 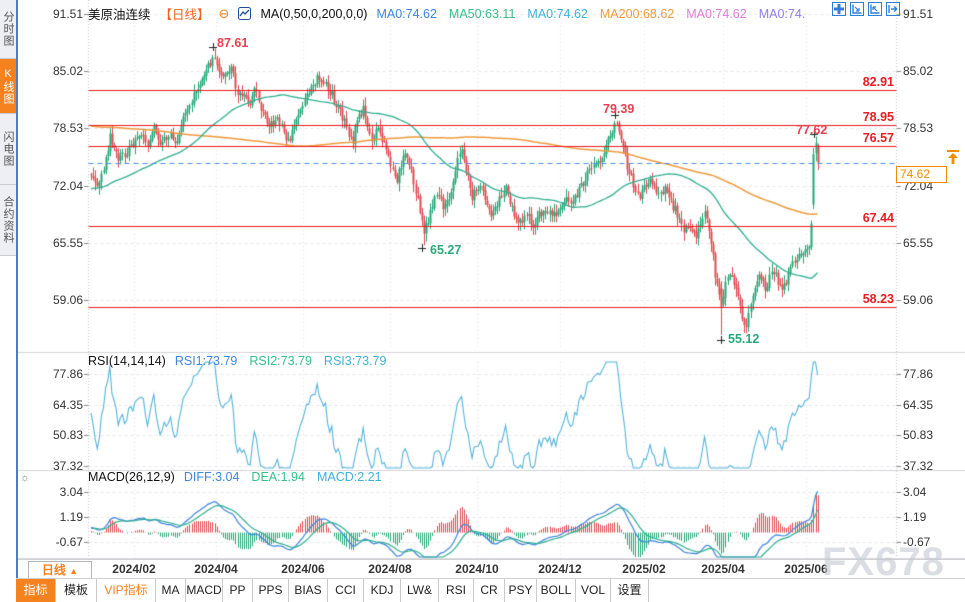 I want to click on time-axis-label: 2024/08, so click(x=390, y=569).